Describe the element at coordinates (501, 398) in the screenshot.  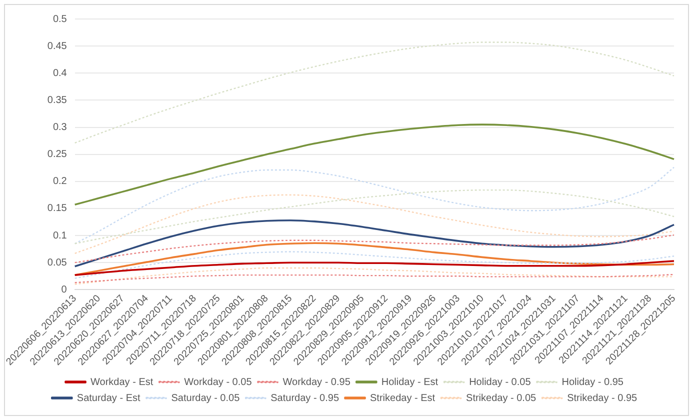
I see `legend-label: Strikeday - 0.05` at that location.